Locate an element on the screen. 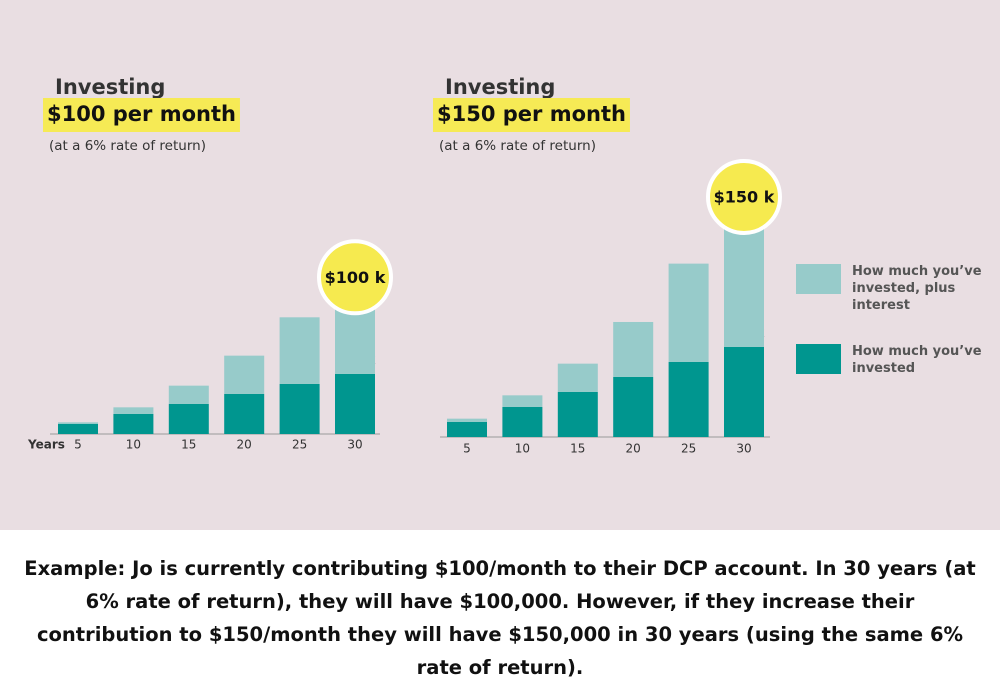 Image resolution: width=1000 pixels, height=684 pixels. highlight-text: $100 per month is located at coordinates (141, 114).